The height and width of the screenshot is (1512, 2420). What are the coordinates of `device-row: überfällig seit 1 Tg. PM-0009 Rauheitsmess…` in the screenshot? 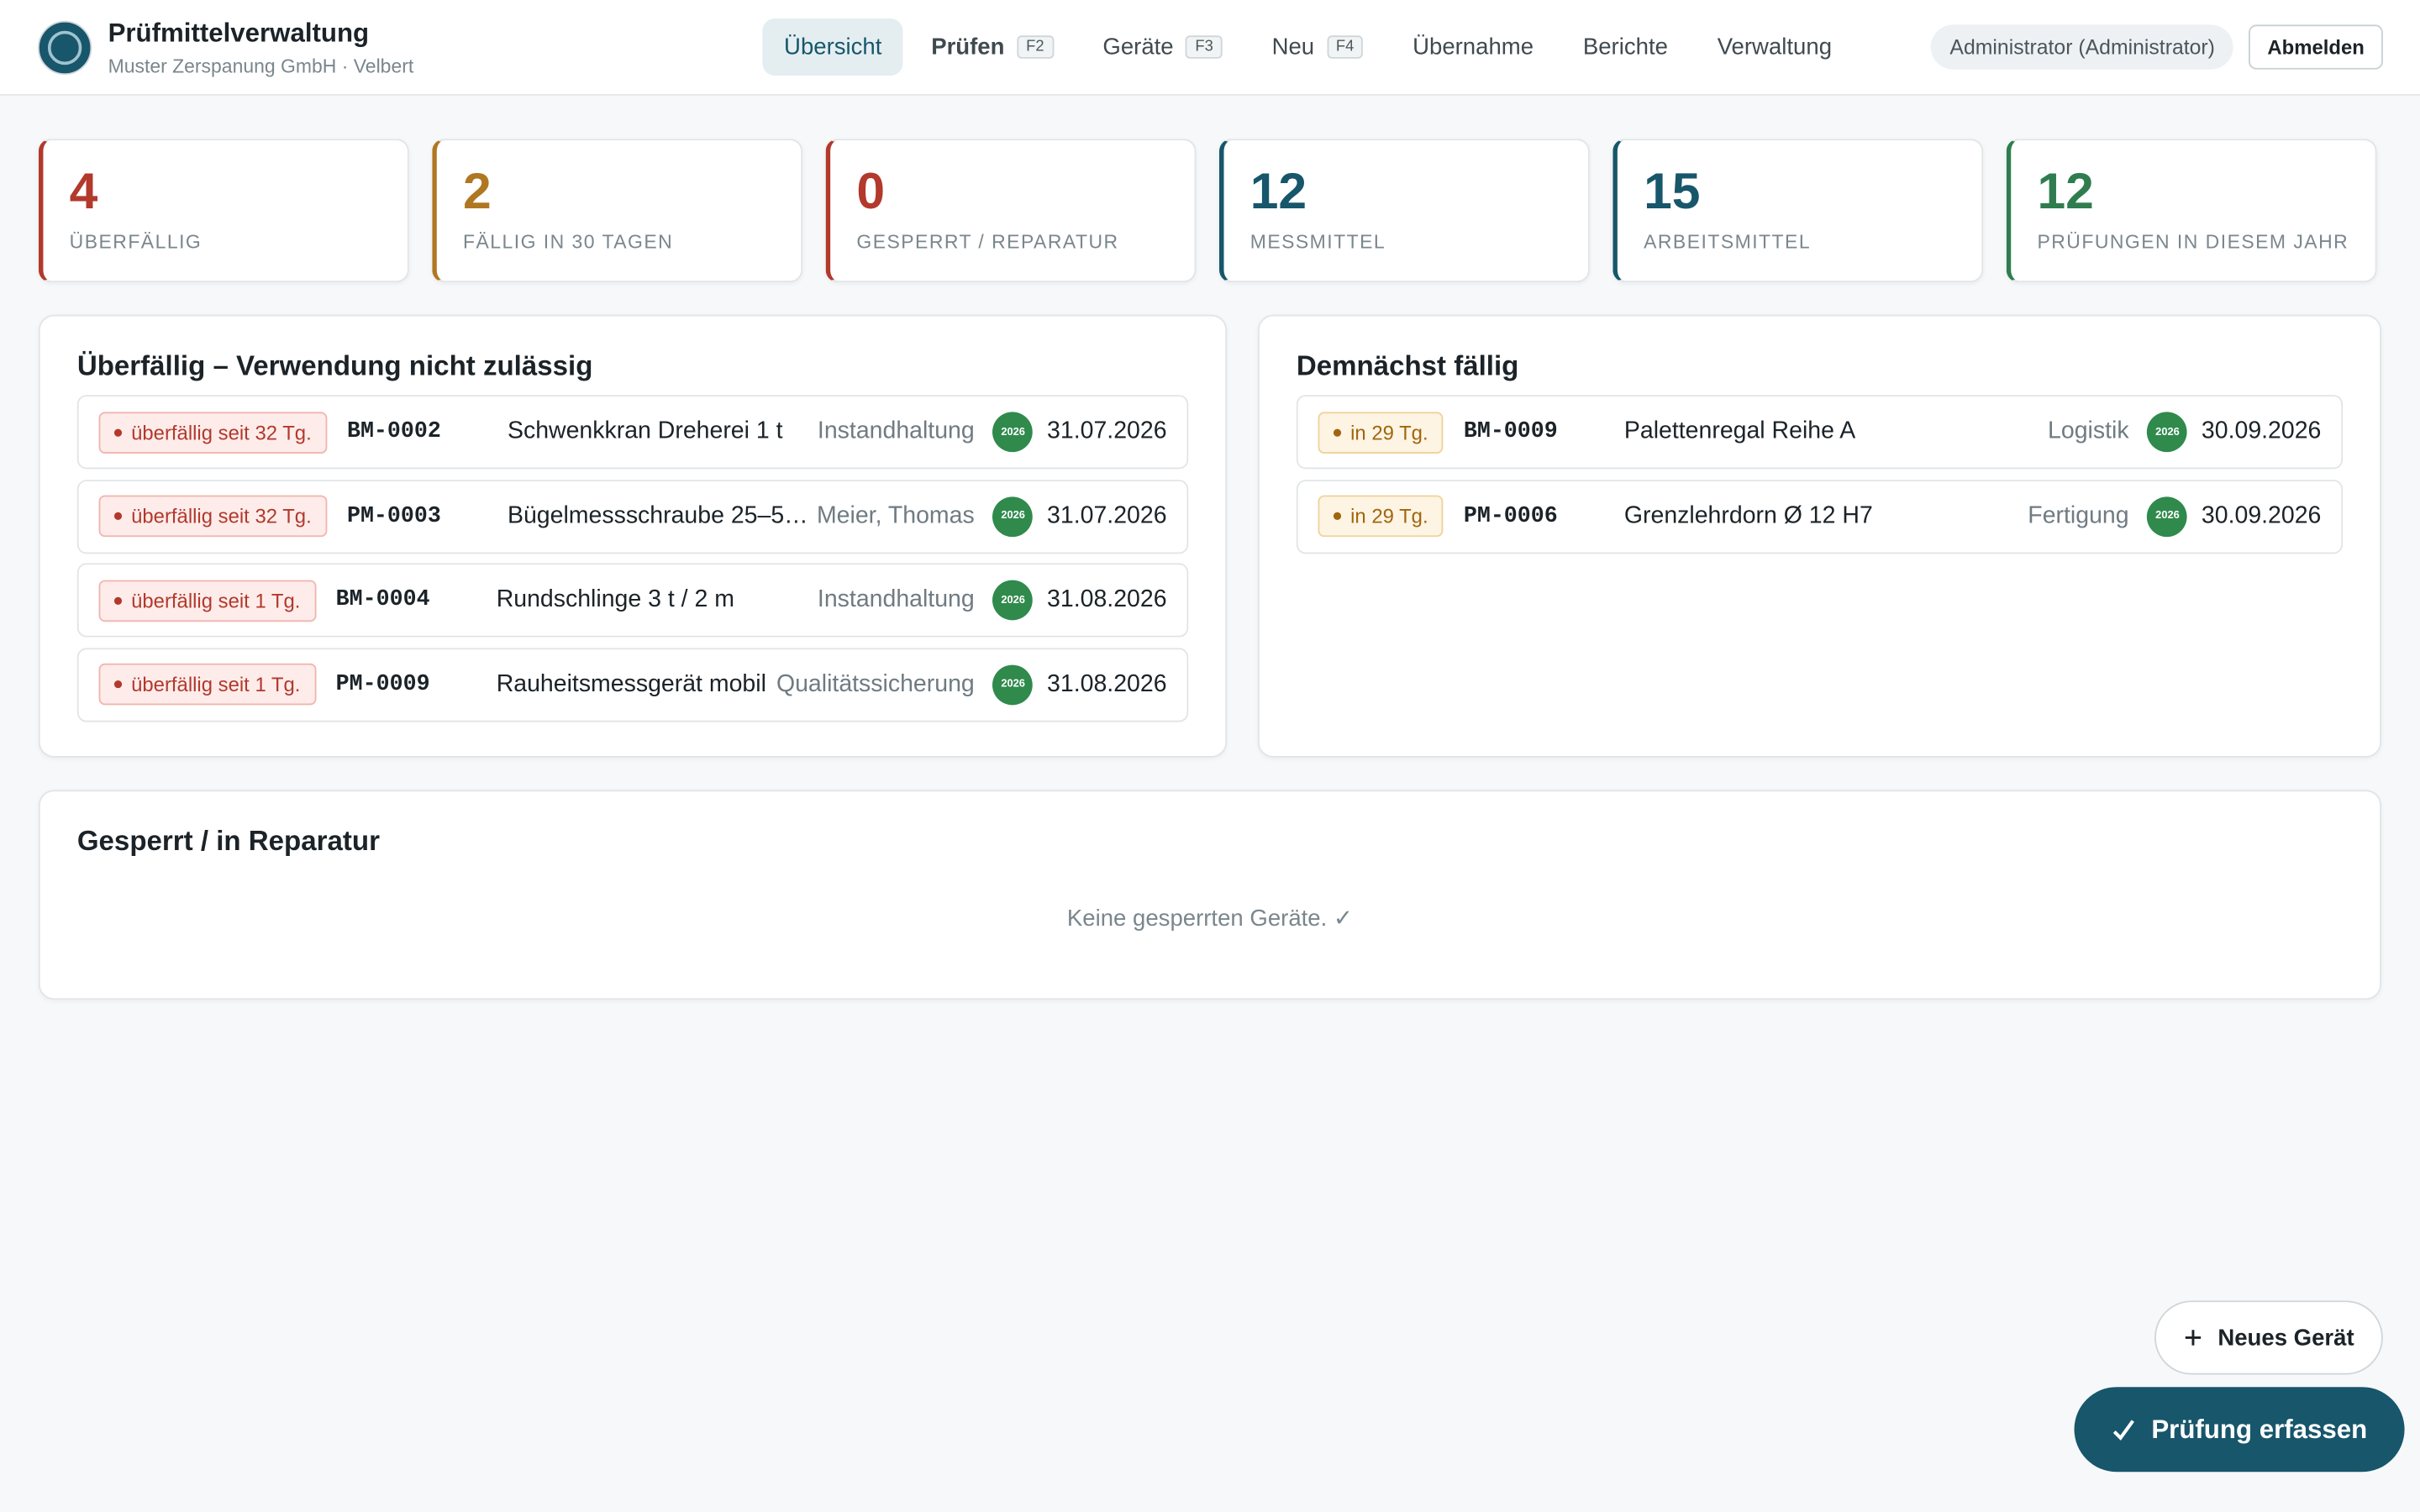 It's located at (632, 684).